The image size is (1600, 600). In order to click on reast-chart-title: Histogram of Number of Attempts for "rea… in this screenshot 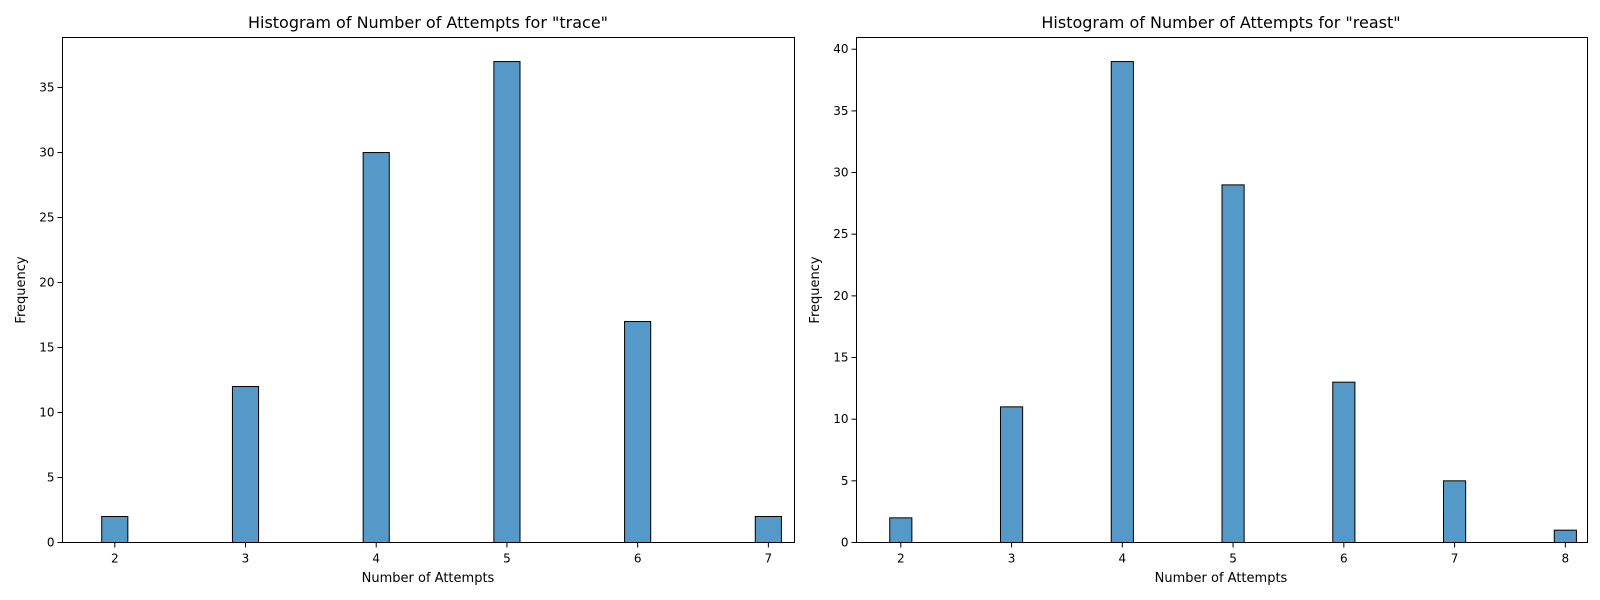, I will do `click(1220, 22)`.